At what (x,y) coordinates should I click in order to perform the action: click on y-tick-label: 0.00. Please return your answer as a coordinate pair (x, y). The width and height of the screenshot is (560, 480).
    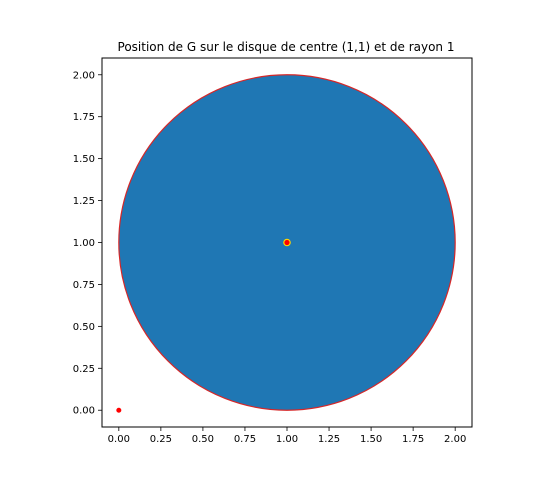
    Looking at the image, I should click on (84, 411).